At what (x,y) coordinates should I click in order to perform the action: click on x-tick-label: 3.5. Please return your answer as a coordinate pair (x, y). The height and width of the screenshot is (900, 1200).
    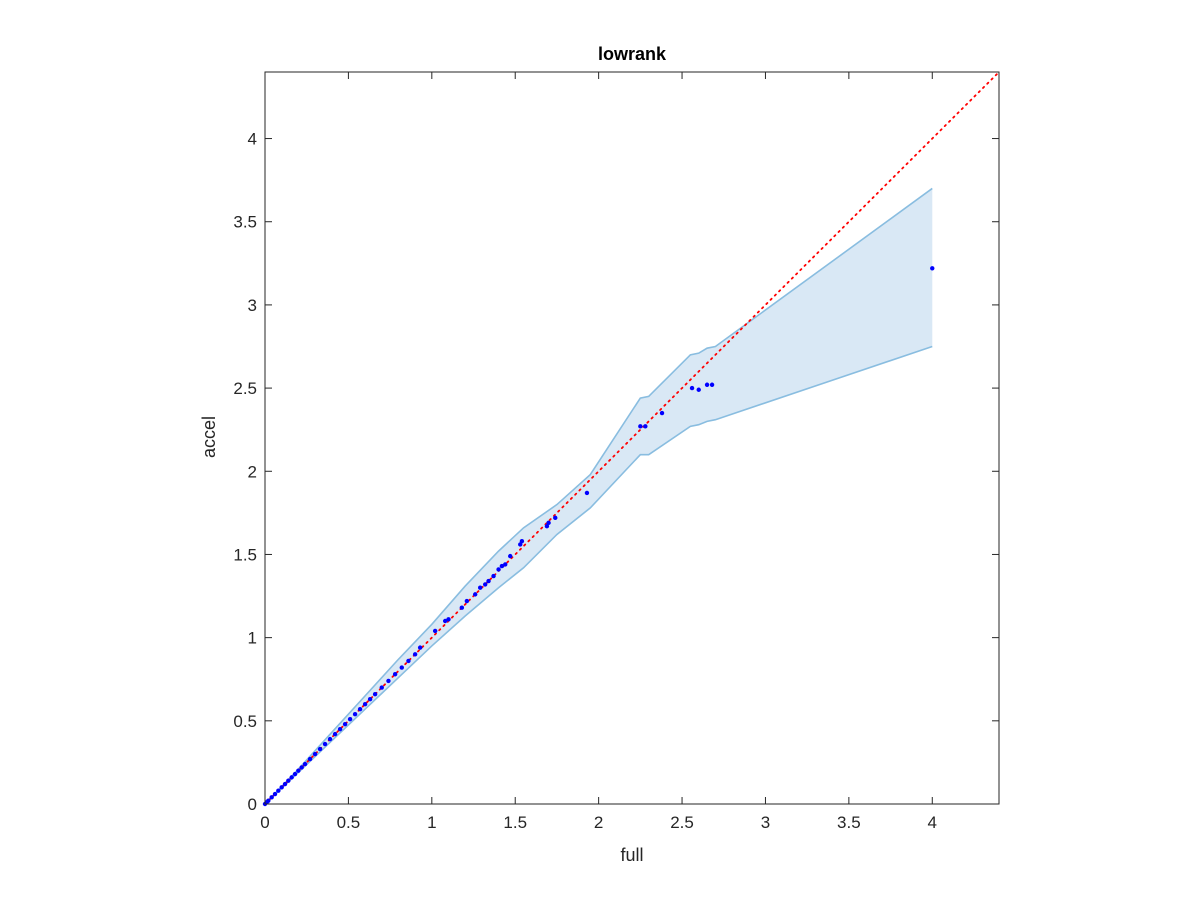
    Looking at the image, I should click on (849, 822).